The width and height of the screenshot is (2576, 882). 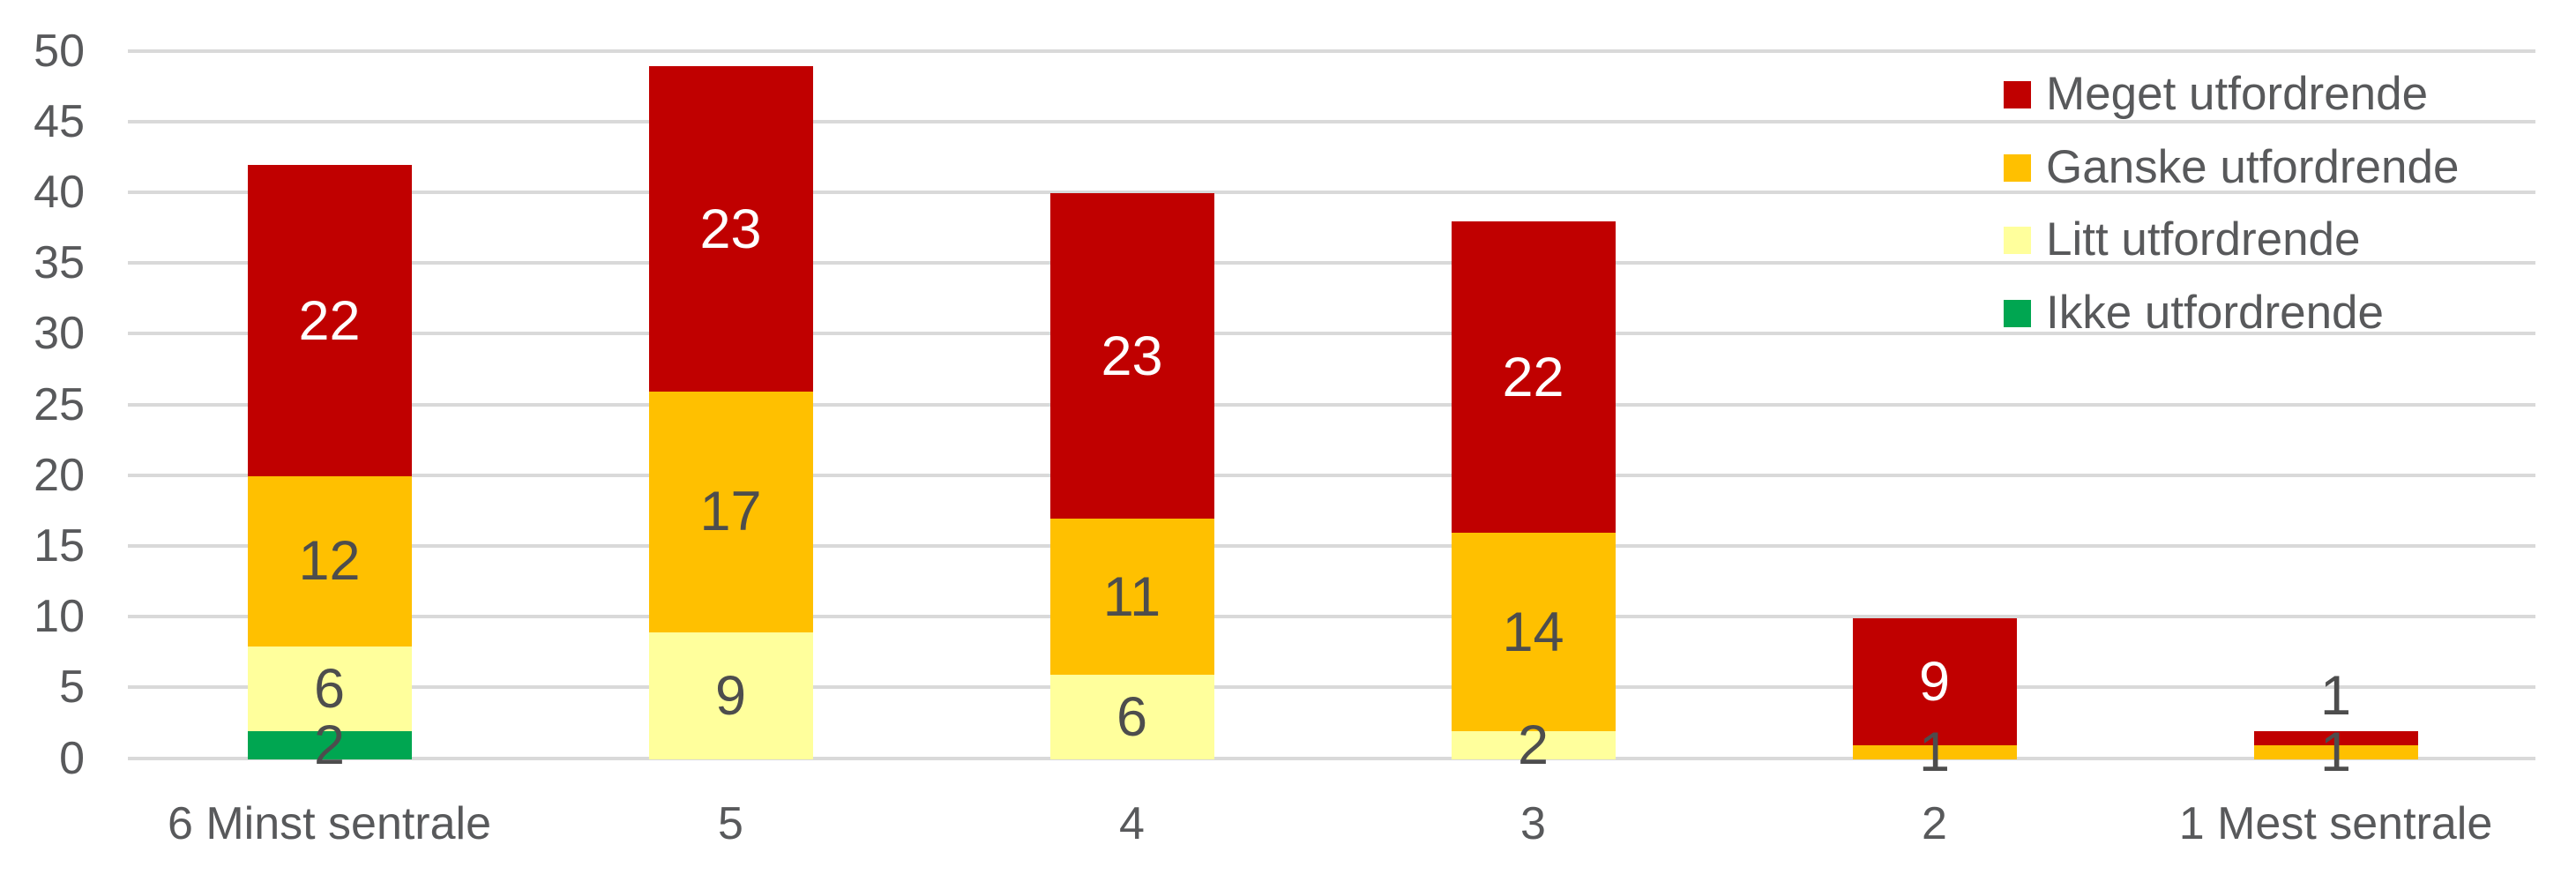 I want to click on y-tick-label: 10, so click(x=59, y=617).